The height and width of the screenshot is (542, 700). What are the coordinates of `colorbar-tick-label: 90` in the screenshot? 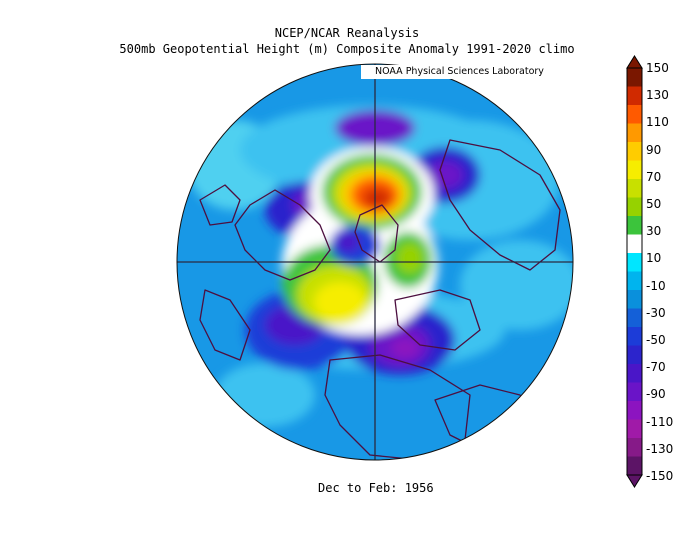 It's located at (654, 149).